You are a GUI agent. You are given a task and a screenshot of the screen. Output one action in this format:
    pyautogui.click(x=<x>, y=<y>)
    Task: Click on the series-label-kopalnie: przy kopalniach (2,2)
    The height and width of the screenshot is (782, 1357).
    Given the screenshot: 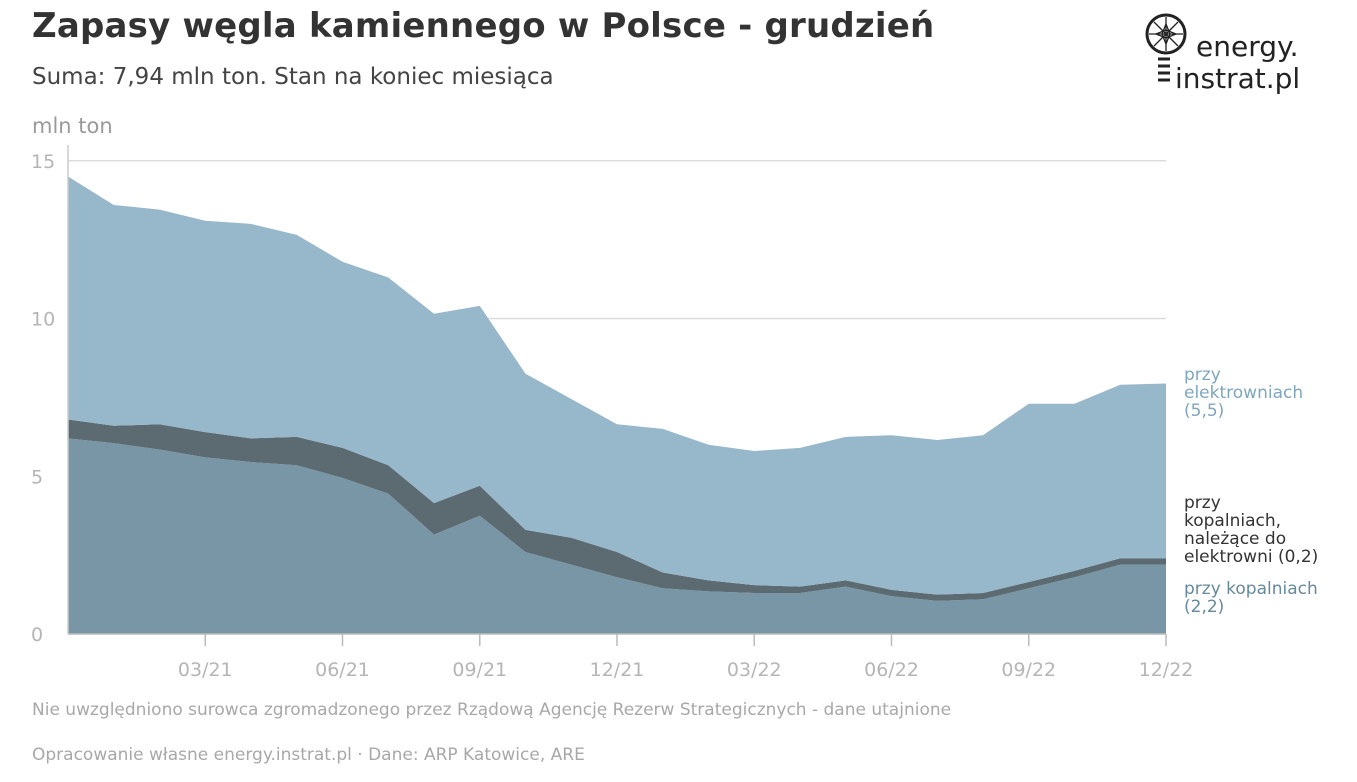 What is the action you would take?
    pyautogui.click(x=1251, y=598)
    